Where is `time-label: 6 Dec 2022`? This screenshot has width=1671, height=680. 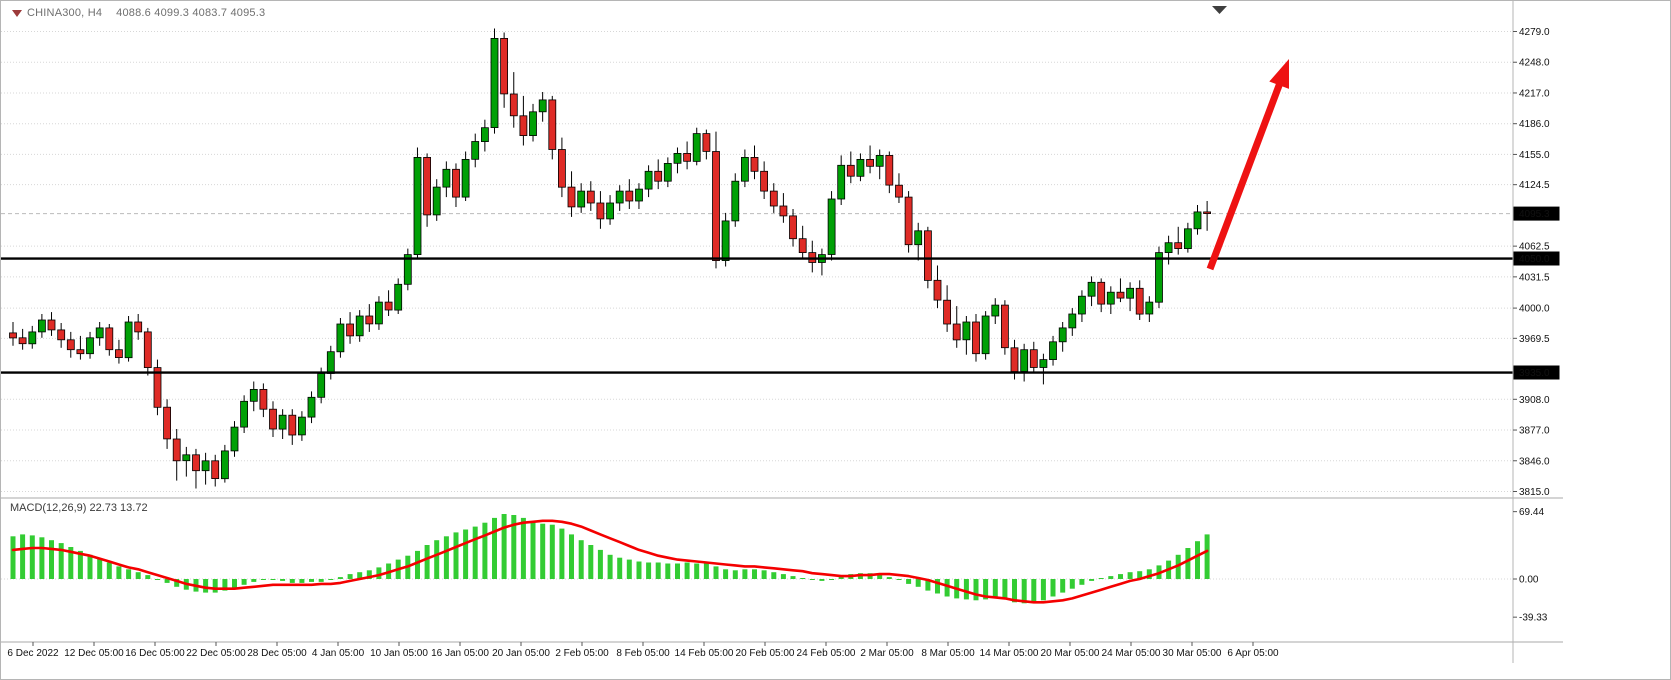 time-label: 6 Dec 2022 is located at coordinates (33, 653).